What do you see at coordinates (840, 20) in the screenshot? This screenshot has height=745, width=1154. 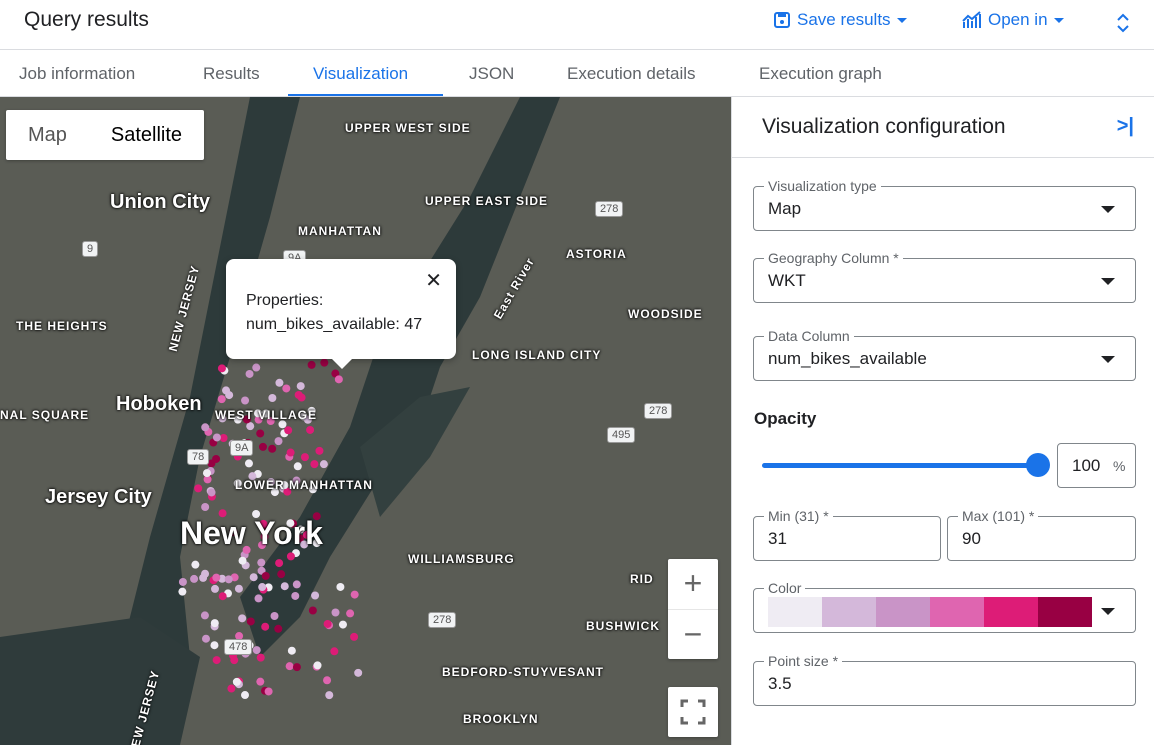 I see `save-results-button: Save results` at bounding box center [840, 20].